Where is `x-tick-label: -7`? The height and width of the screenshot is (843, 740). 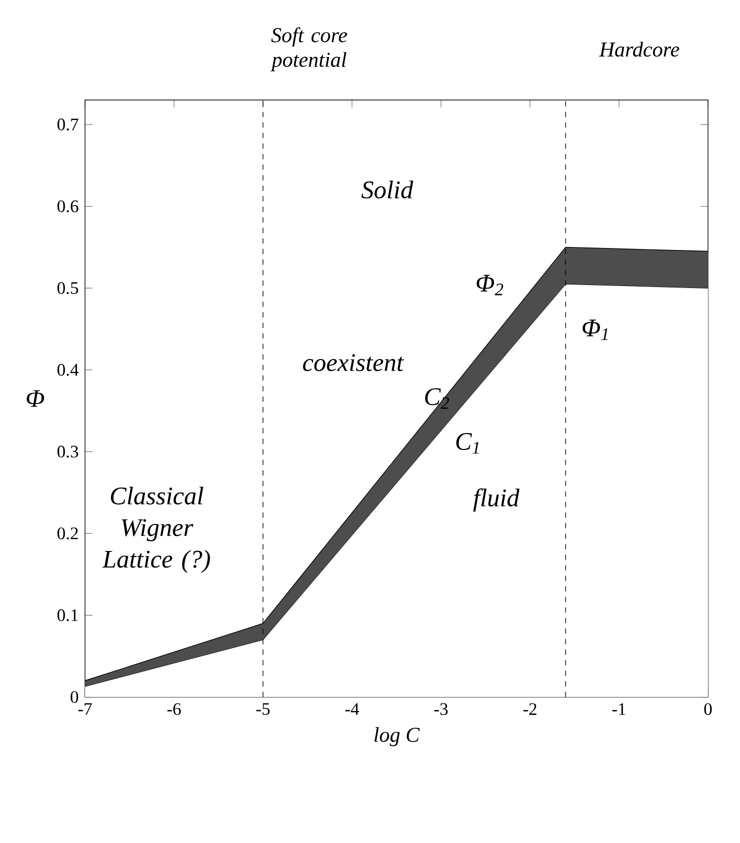
x-tick-label: -7 is located at coordinates (85, 709).